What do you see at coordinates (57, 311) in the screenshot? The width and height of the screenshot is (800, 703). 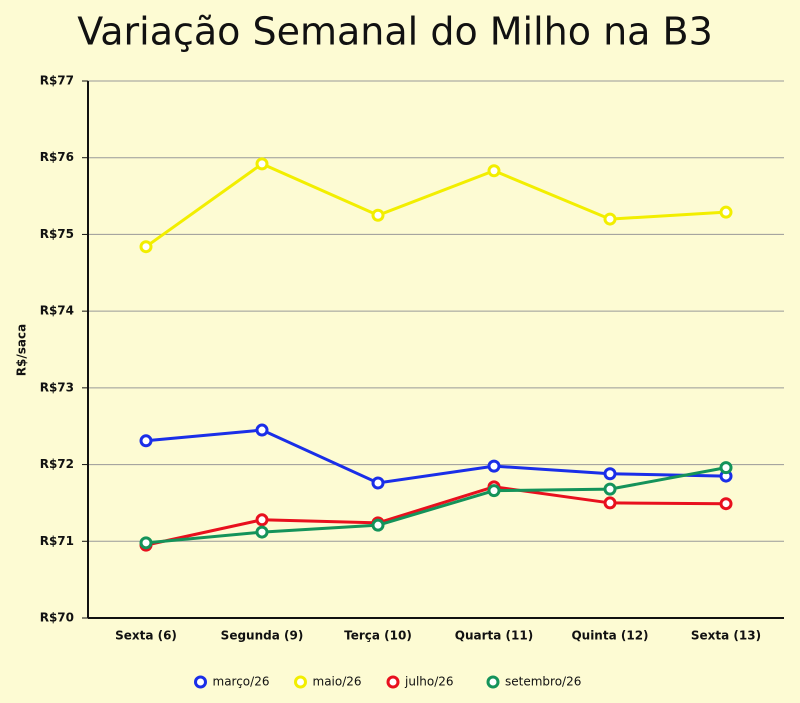 I see `y-tick-label: R$74` at bounding box center [57, 311].